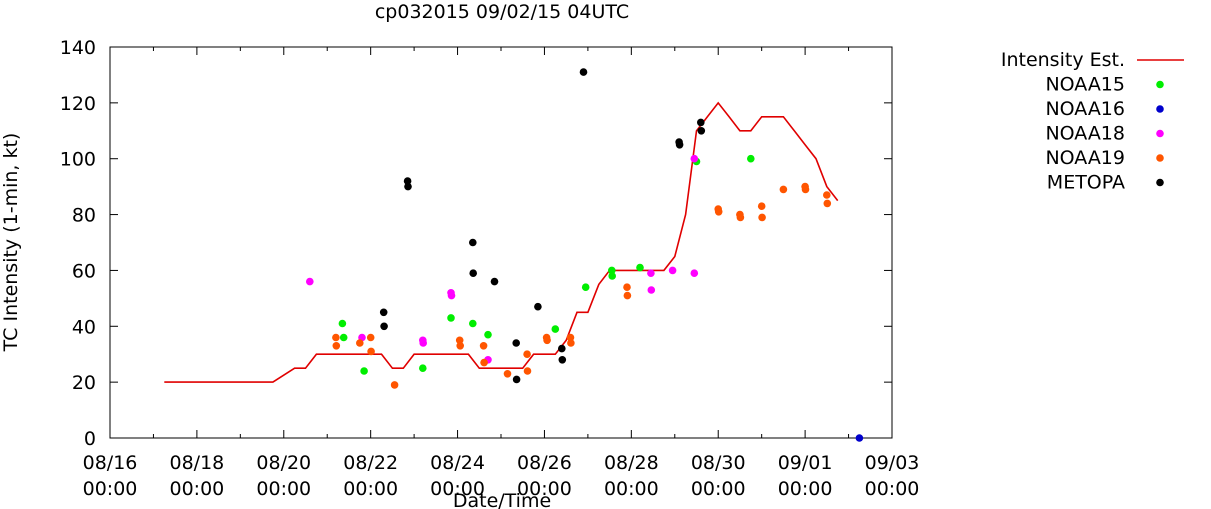  Describe the element at coordinates (1085, 109) in the screenshot. I see `legend-label-noaa16: NOAA16` at that location.